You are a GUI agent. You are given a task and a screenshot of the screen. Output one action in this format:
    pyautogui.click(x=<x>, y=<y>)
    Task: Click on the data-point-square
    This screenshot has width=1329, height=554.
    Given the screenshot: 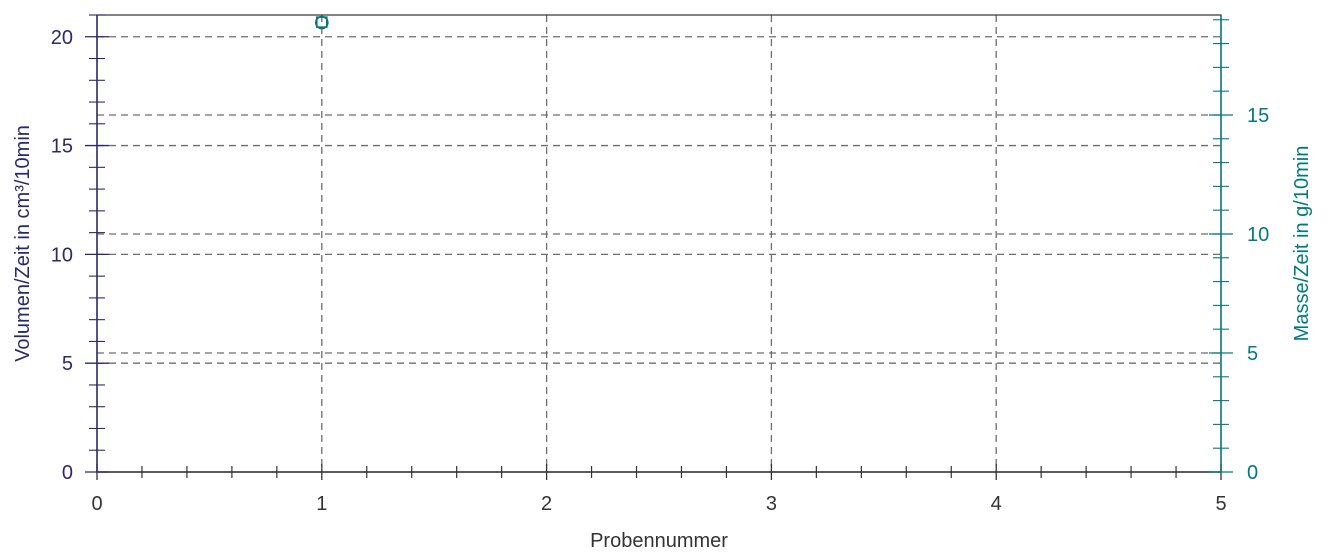 What is the action you would take?
    pyautogui.click(x=321, y=22)
    